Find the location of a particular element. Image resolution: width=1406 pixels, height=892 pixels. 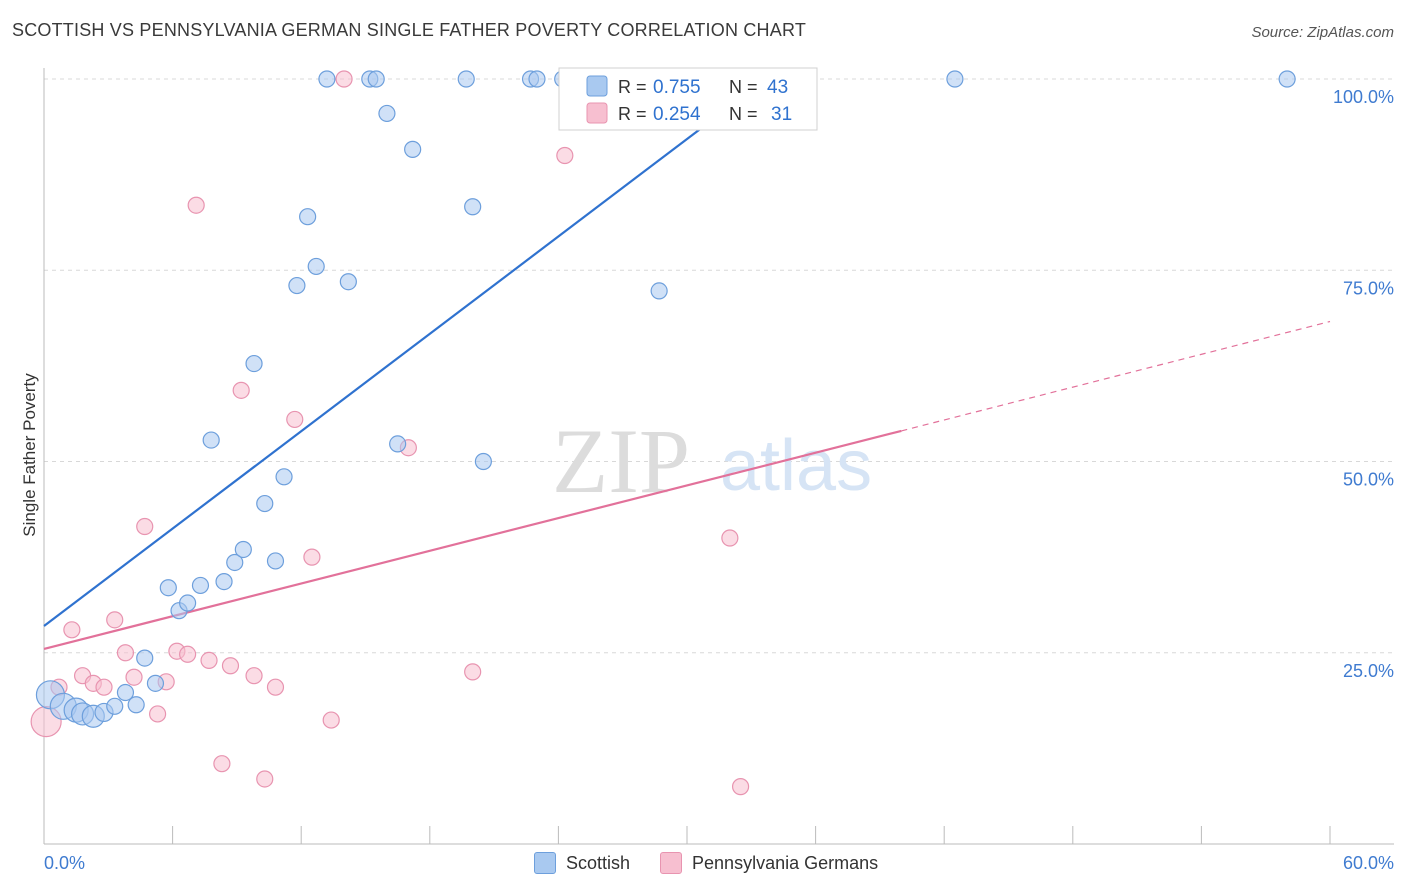

x-tick-label-1: 60.0% is located at coordinates (1368, 863).